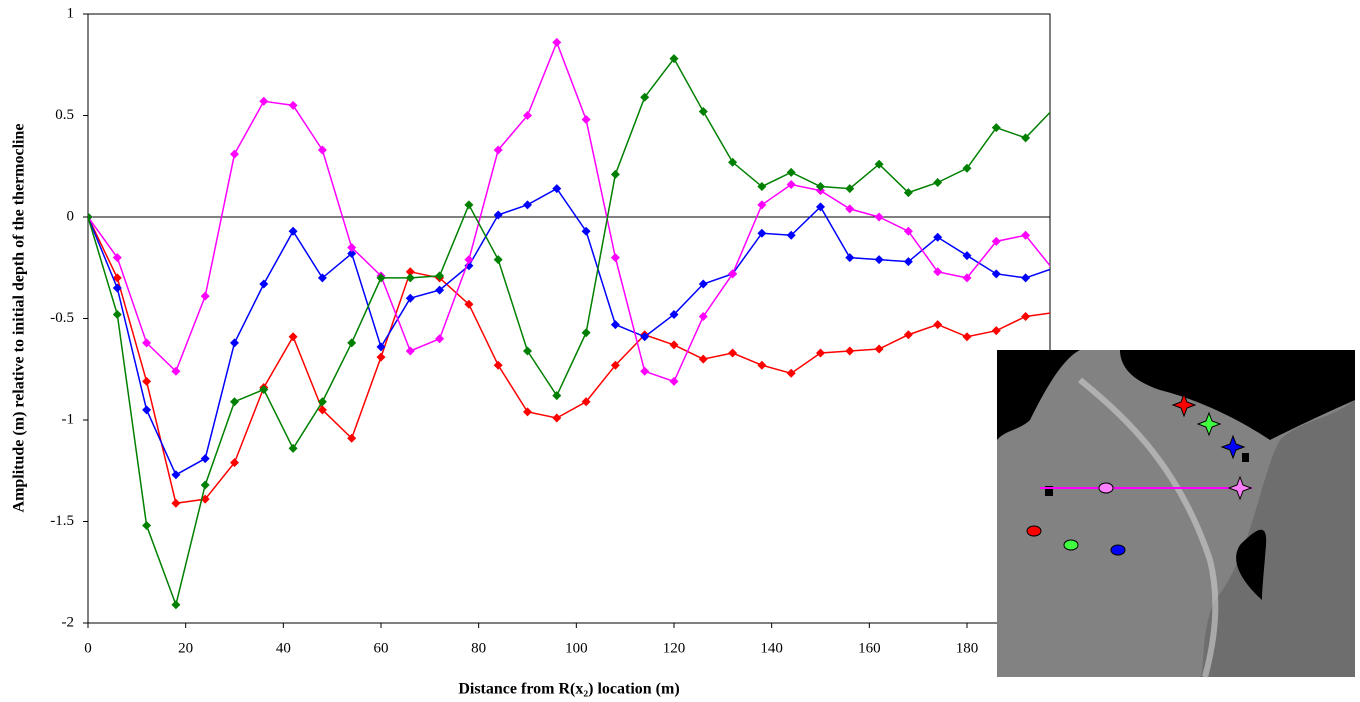 The image size is (1360, 702). I want to click on y-tick-label: -1, so click(68, 419).